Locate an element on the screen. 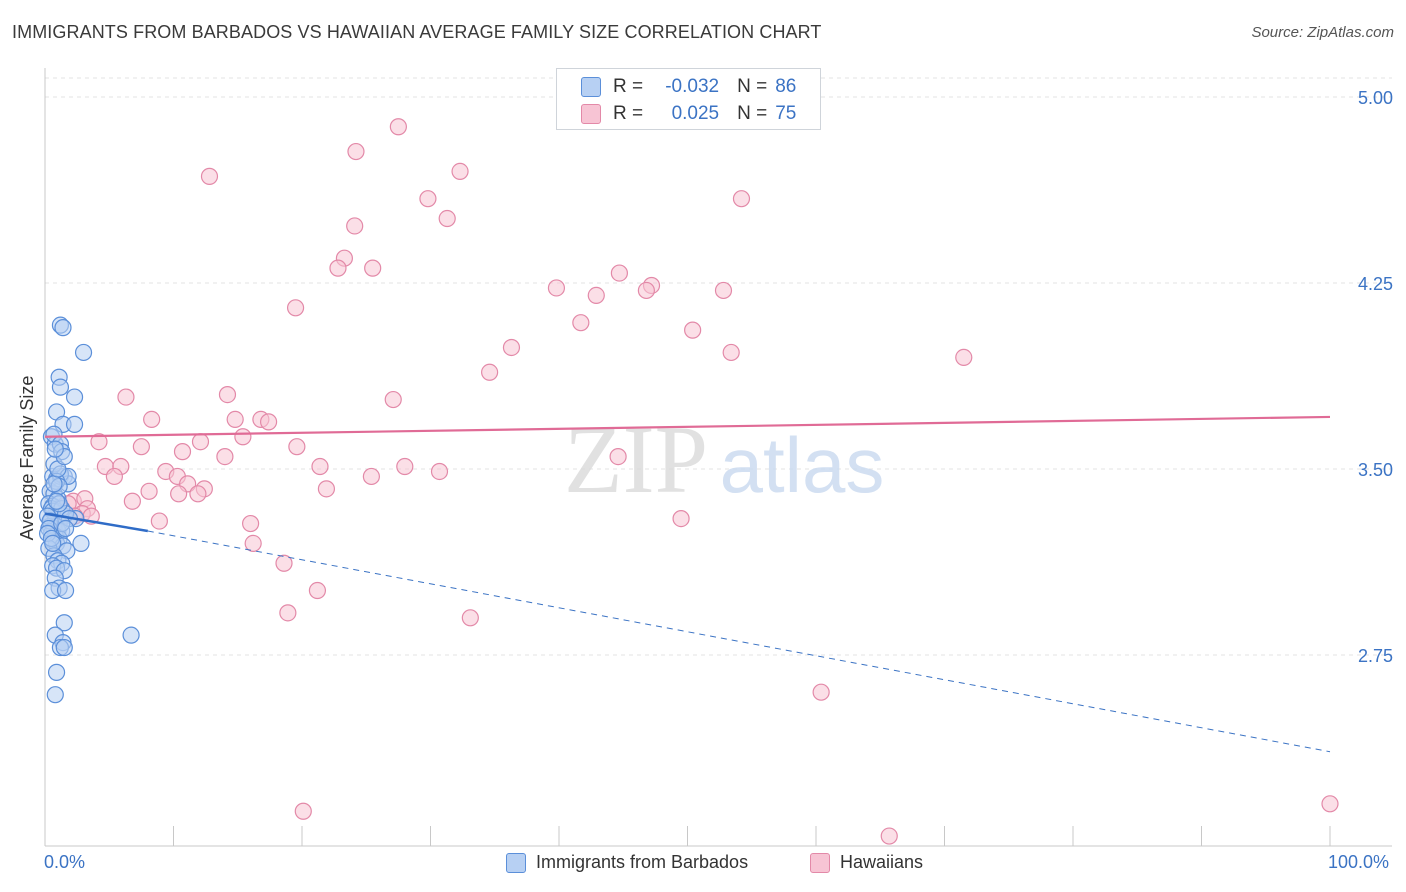 The width and height of the screenshot is (1406, 892). n-value: 75 is located at coordinates (786, 113).